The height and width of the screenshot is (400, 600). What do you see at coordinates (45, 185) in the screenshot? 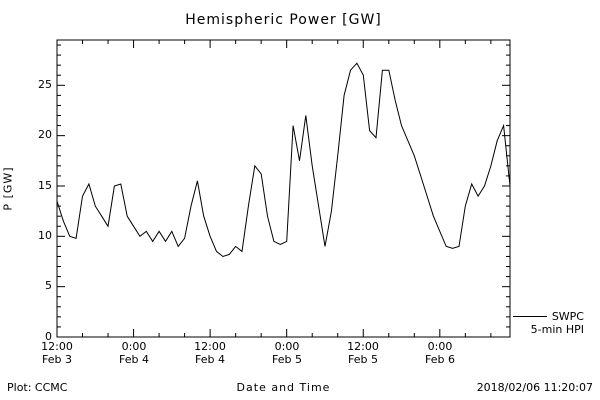
I see `y-tick-label: 15` at bounding box center [45, 185].